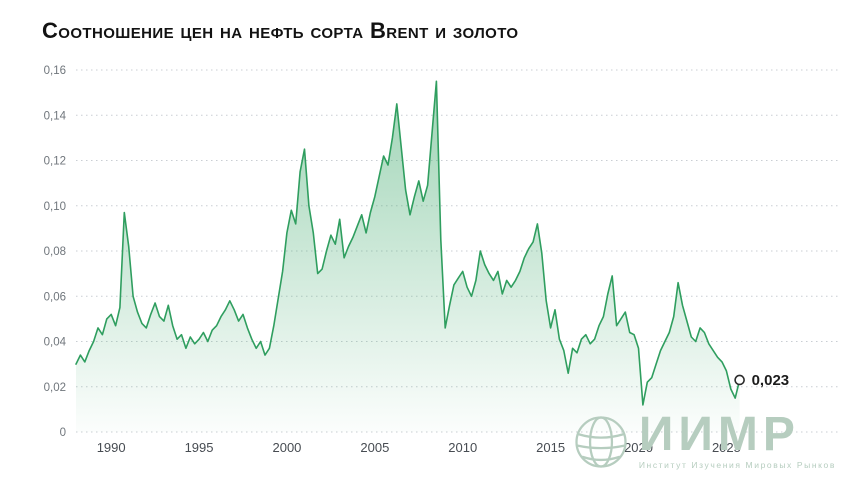 The width and height of the screenshot is (860, 484). I want to click on x-axis-tick-label: 2000, so click(286, 447).